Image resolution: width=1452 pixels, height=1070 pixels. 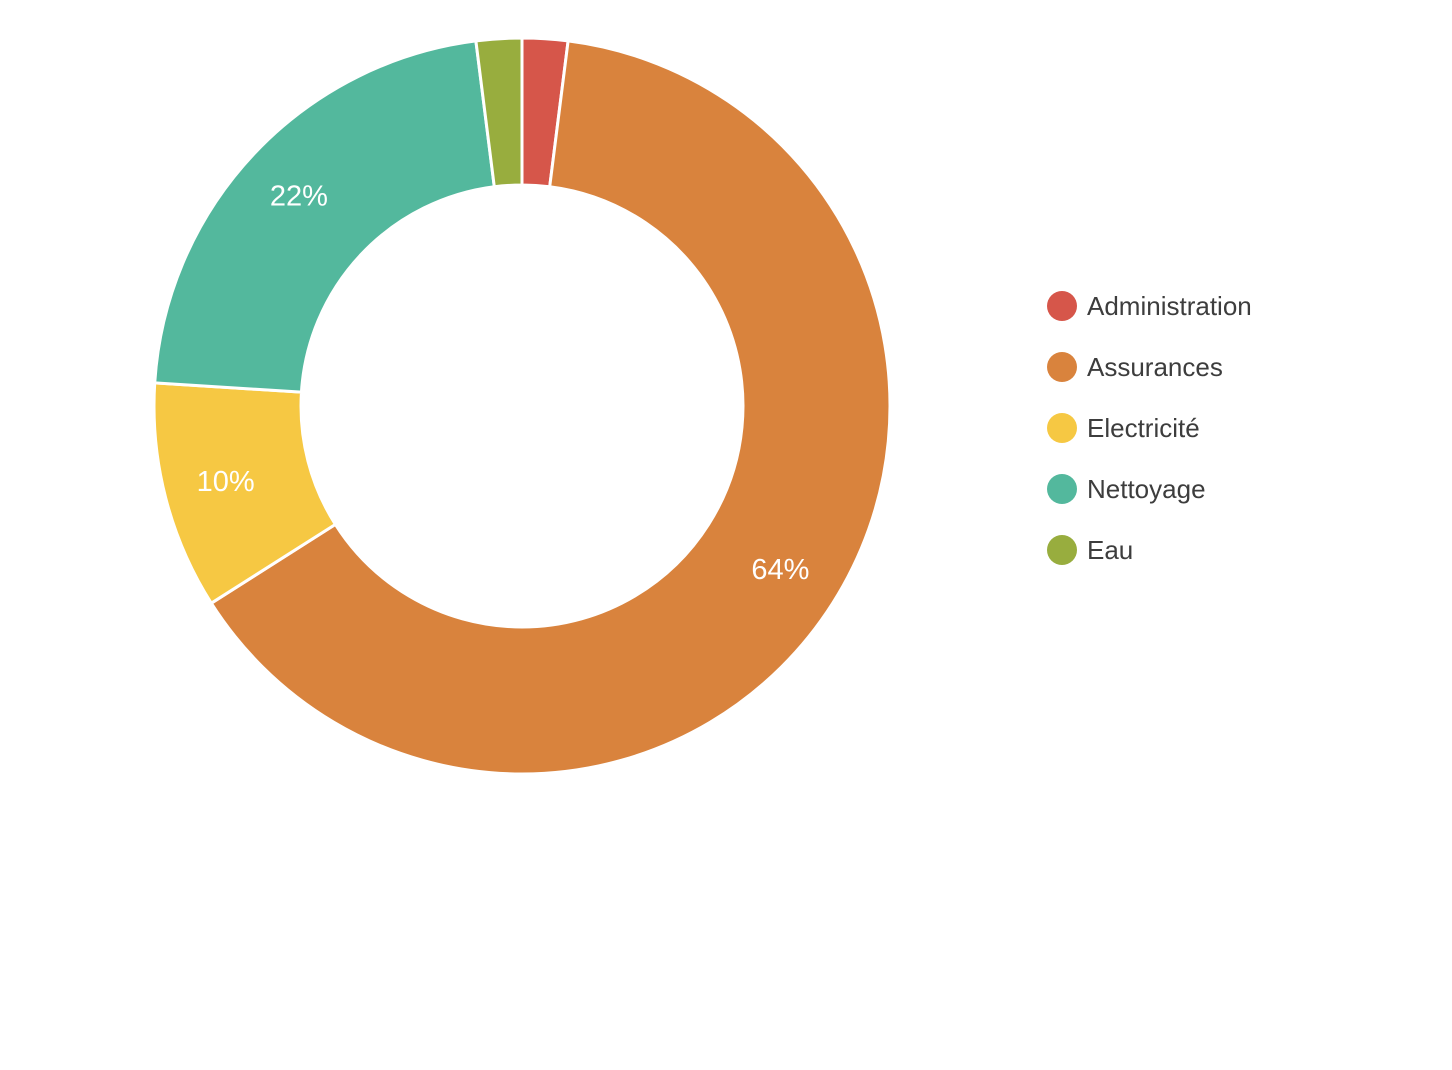 What do you see at coordinates (499, 112) in the screenshot?
I see `slice-eau` at bounding box center [499, 112].